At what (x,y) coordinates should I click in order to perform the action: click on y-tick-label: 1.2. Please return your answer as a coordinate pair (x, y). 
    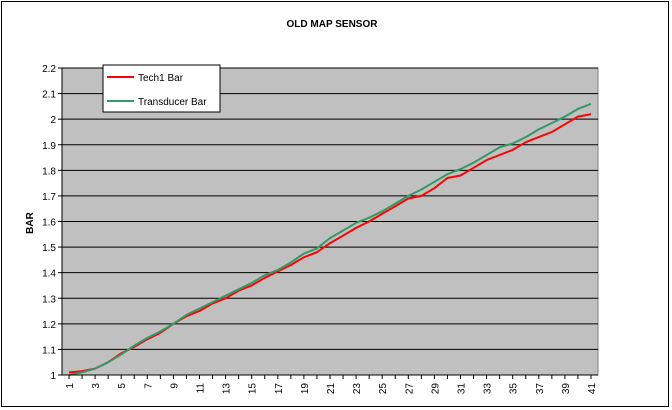
    Looking at the image, I should click on (49, 325).